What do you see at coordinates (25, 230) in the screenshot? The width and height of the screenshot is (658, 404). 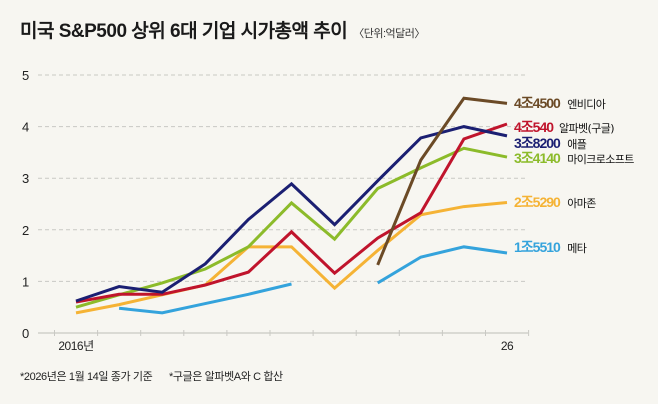 I see `y-tick-label: 2` at bounding box center [25, 230].